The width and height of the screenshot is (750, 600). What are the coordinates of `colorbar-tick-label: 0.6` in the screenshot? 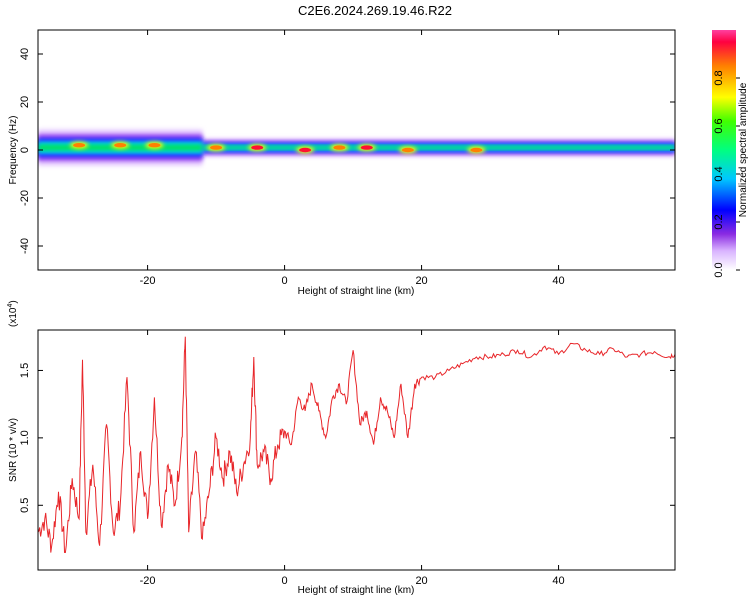 It's located at (719, 125).